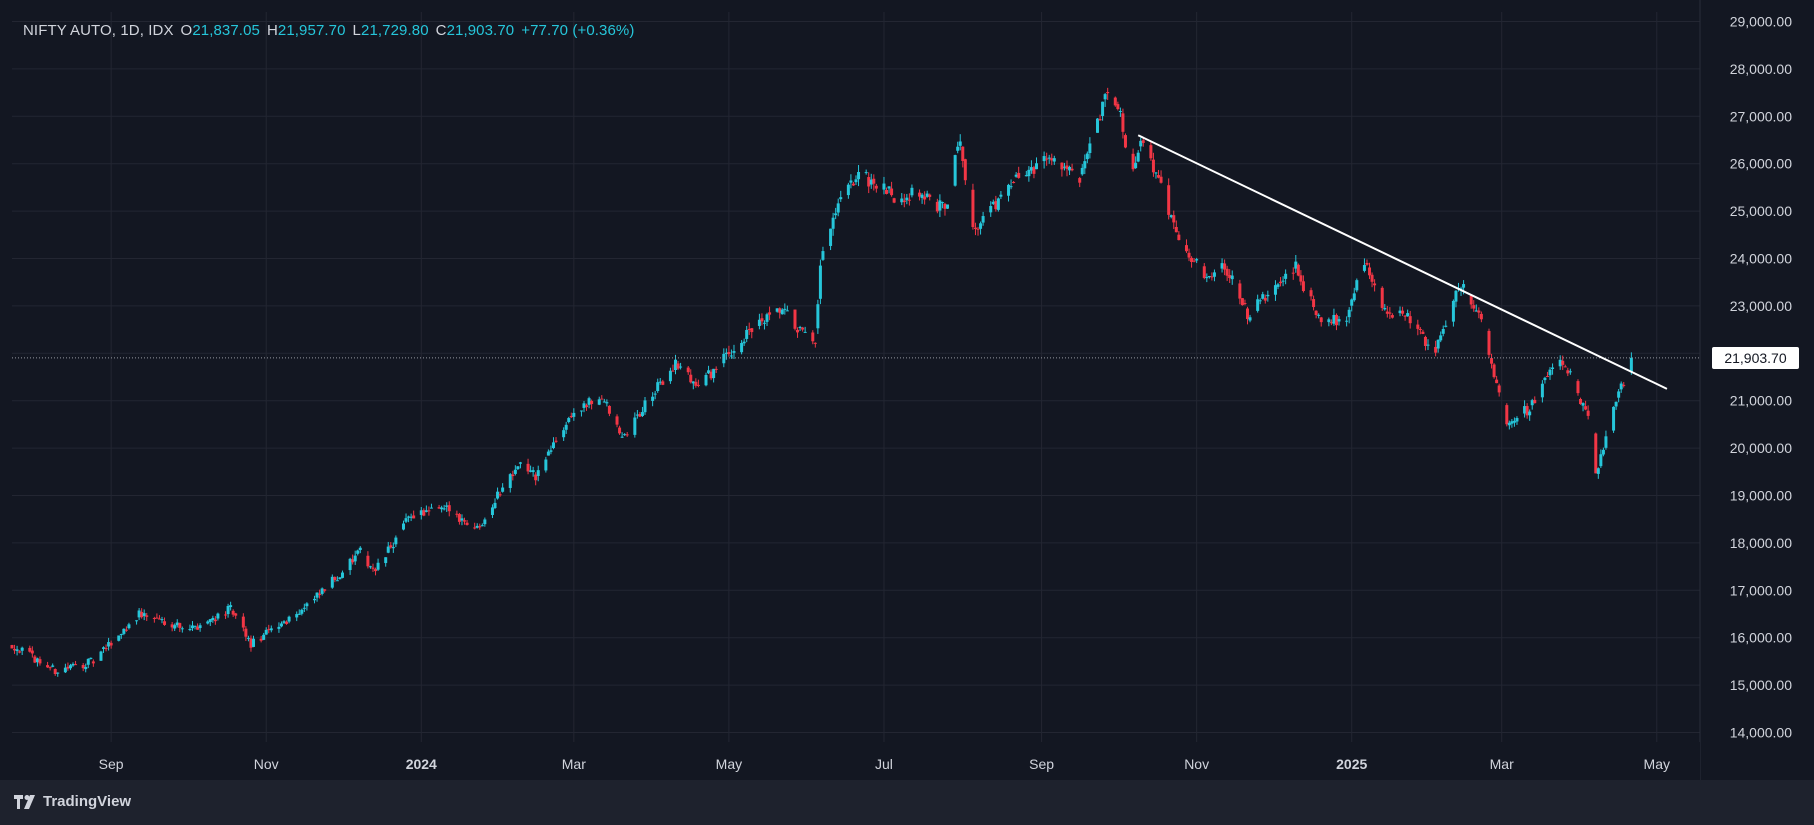 The height and width of the screenshot is (825, 1814). What do you see at coordinates (884, 764) in the screenshot?
I see `time-tick-label: Jul` at bounding box center [884, 764].